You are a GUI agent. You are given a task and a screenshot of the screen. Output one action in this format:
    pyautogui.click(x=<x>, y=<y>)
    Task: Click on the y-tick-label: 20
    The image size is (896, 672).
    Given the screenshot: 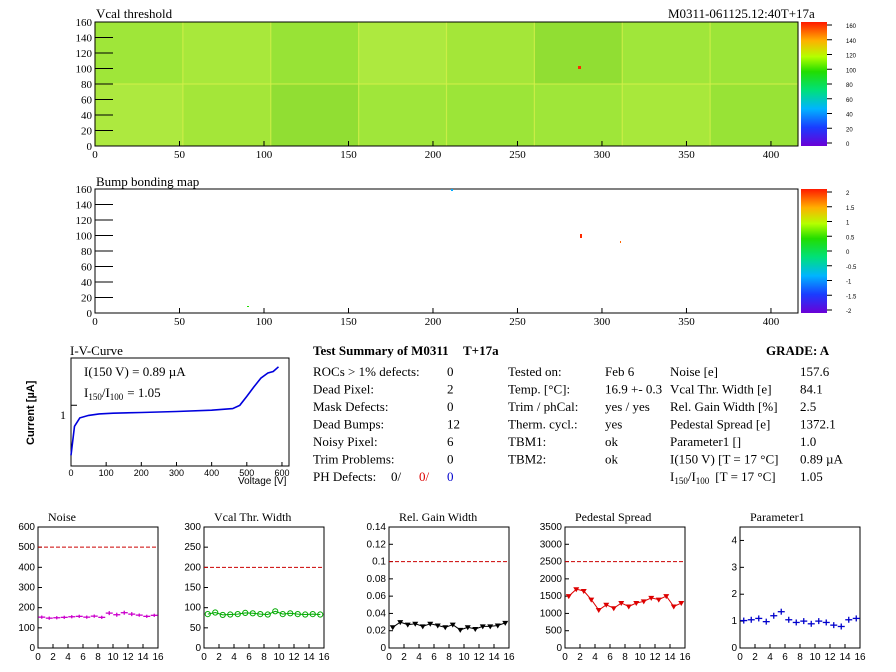 What is the action you would take?
    pyautogui.click(x=87, y=299)
    